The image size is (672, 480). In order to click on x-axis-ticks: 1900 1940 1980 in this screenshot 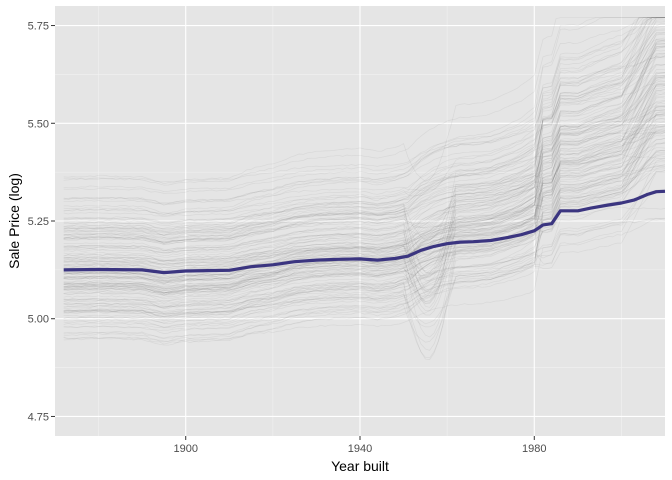, I will do `click(360, 445)`.